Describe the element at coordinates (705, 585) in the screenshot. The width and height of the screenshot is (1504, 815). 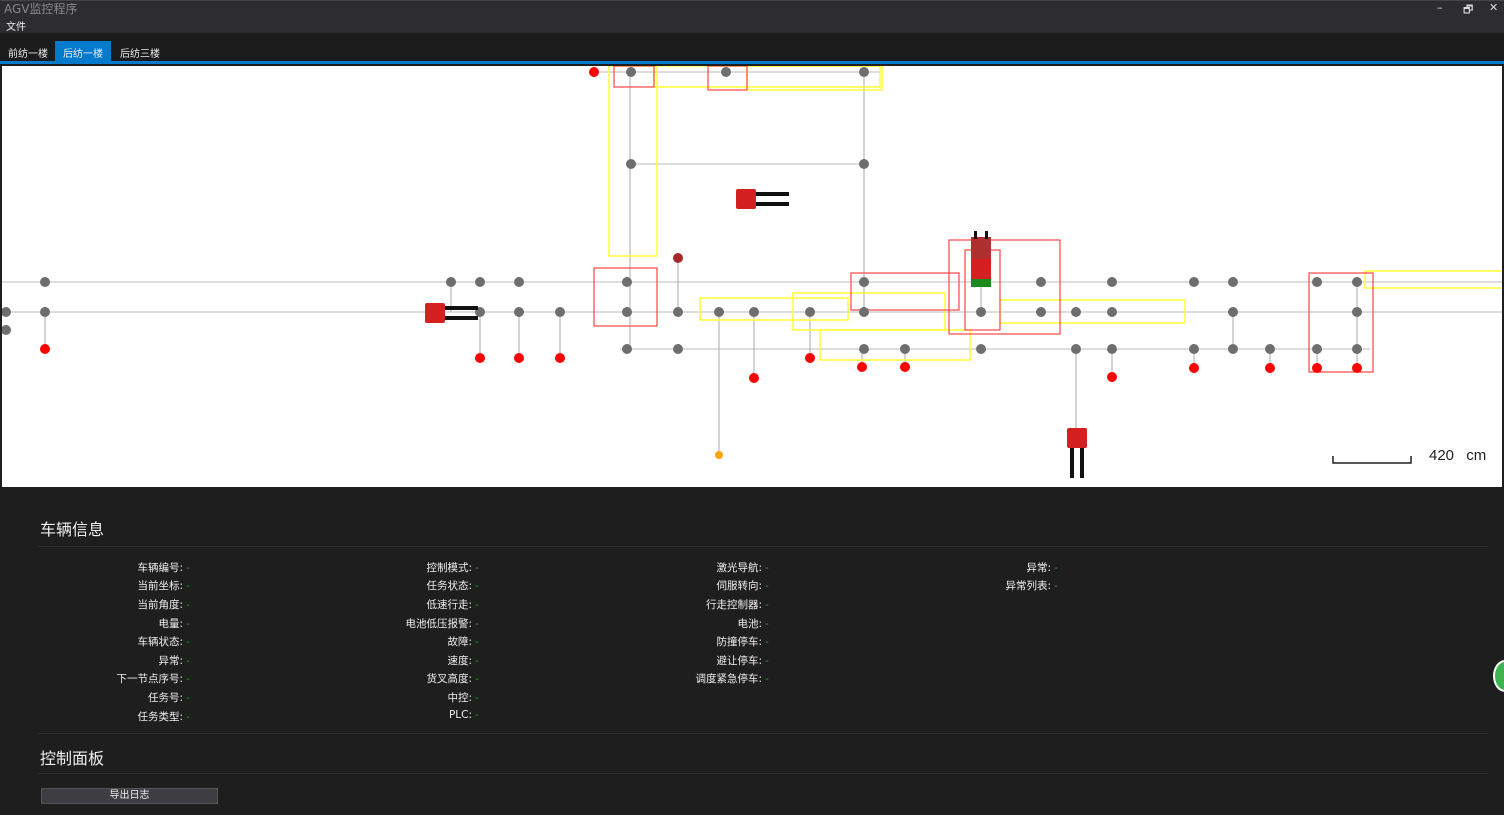
I see `info-row: 伺服转向: -` at that location.